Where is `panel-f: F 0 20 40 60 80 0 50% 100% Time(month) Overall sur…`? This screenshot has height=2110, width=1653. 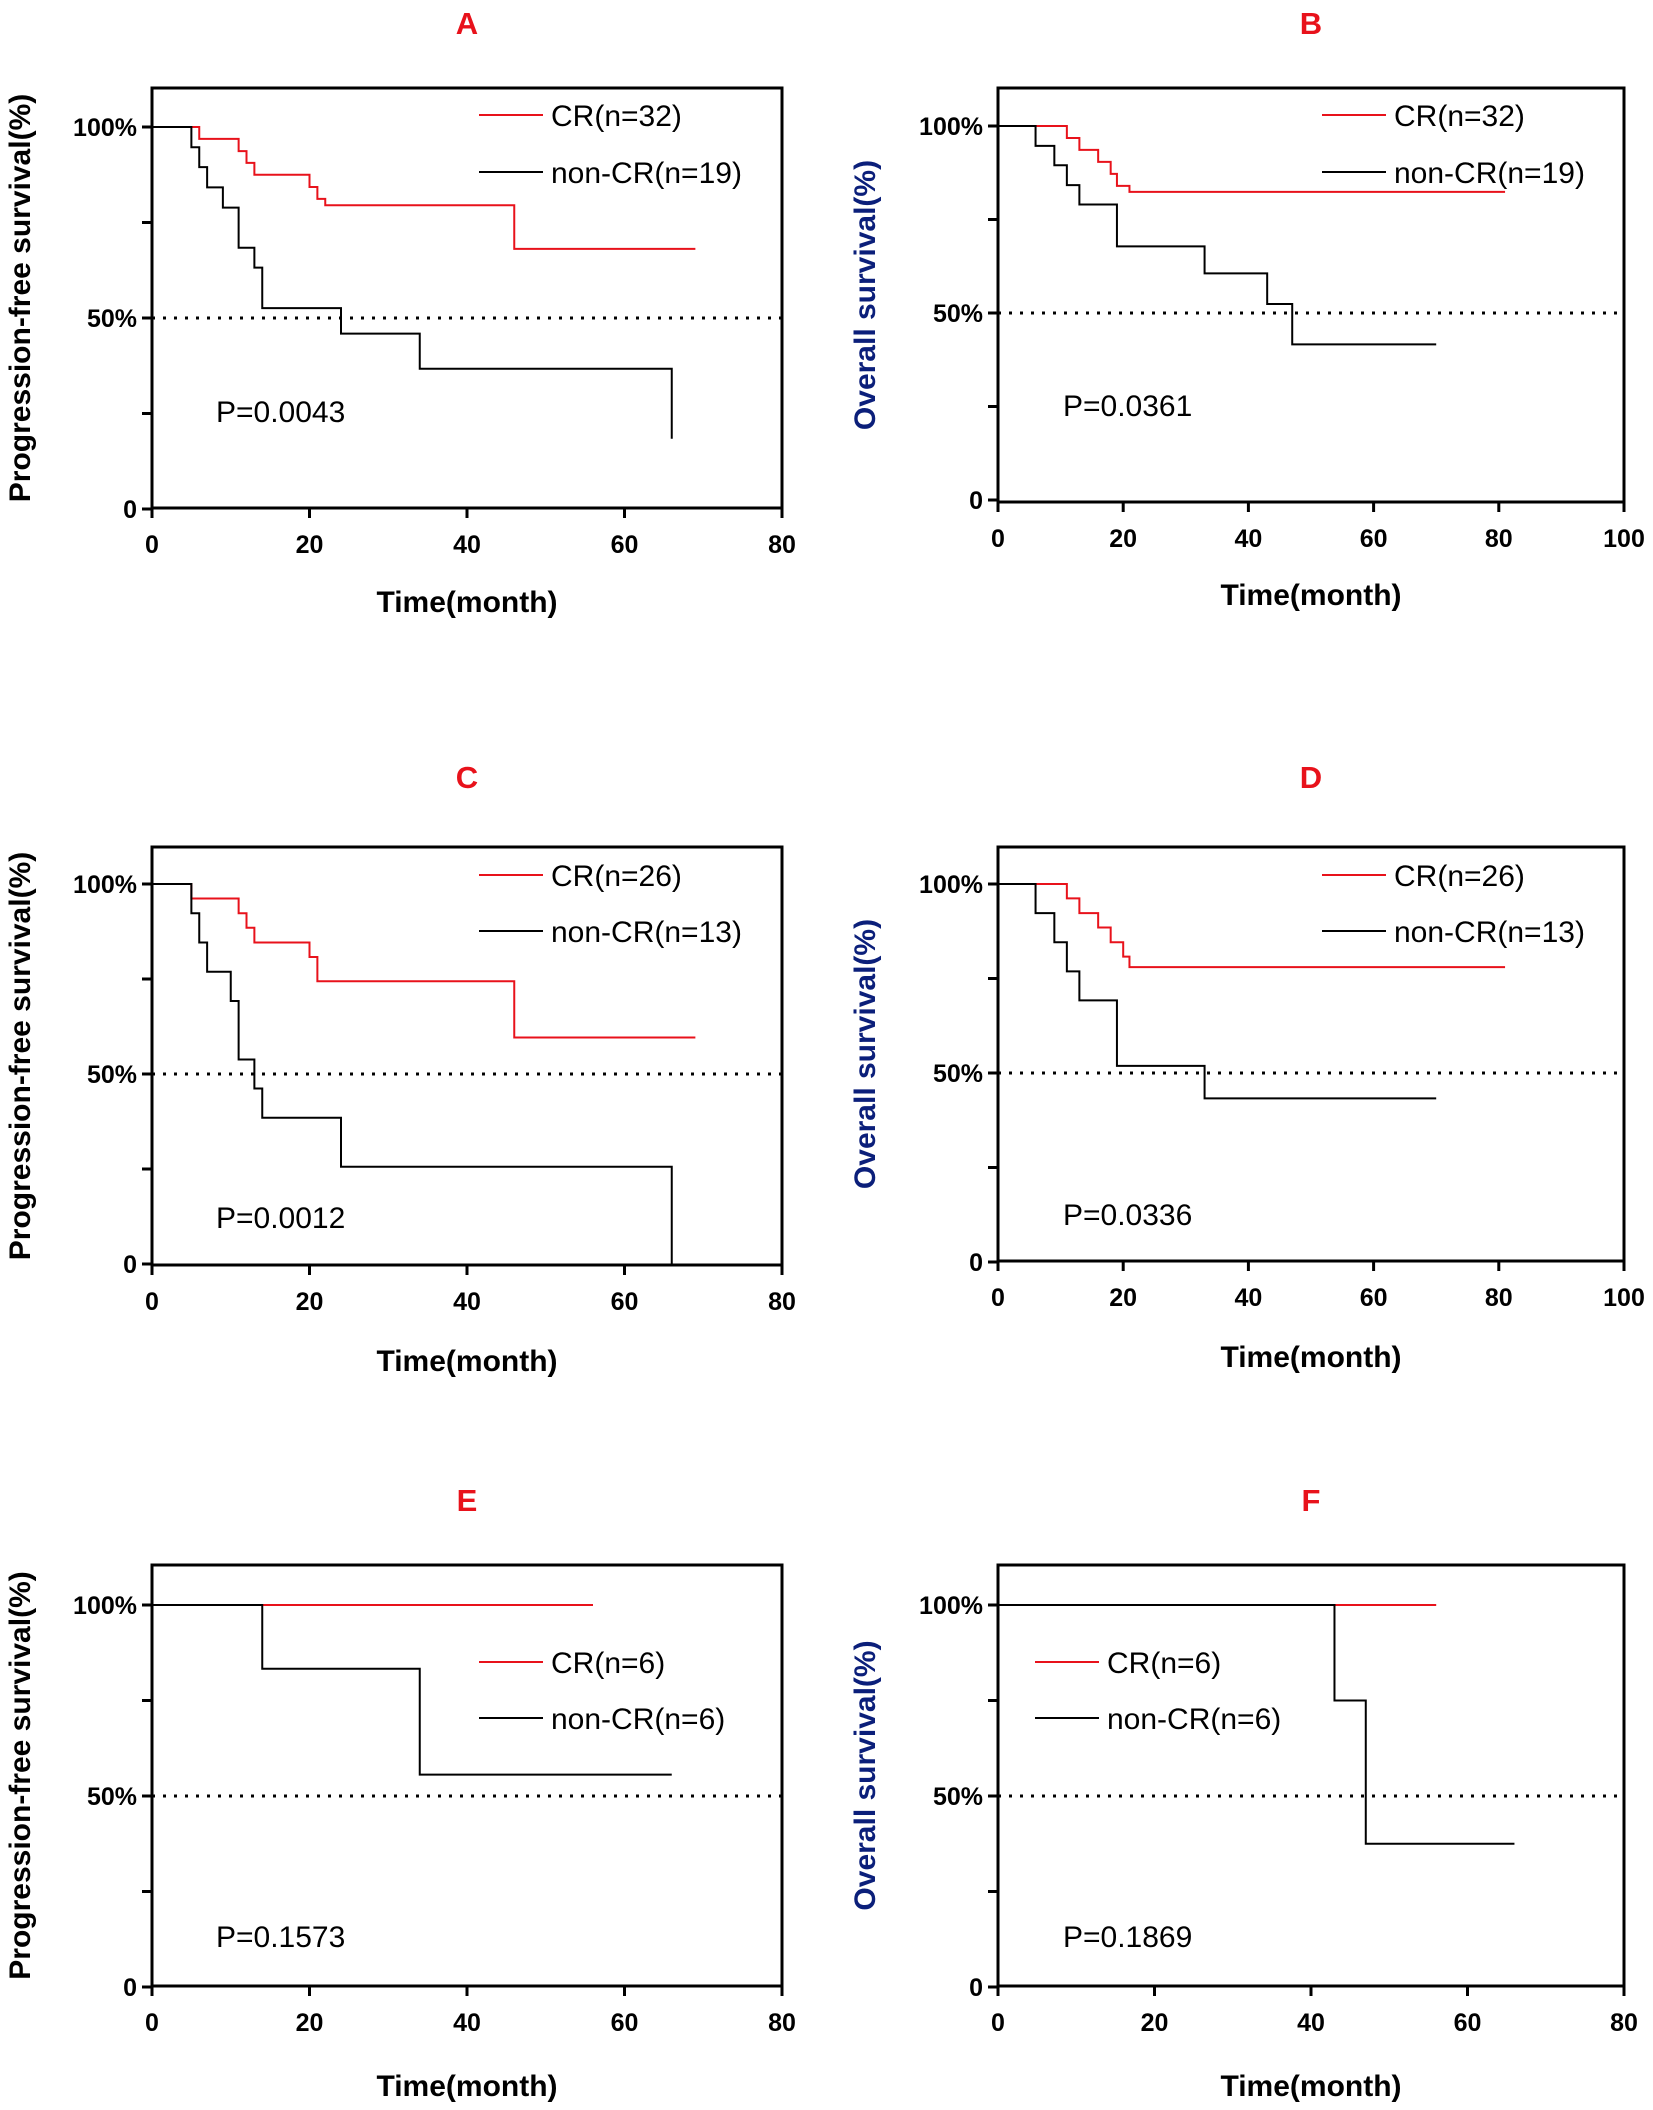 panel-f: F 0 20 40 60 80 0 50% 100% Time(month) Overall sur… is located at coordinates (1243, 1793).